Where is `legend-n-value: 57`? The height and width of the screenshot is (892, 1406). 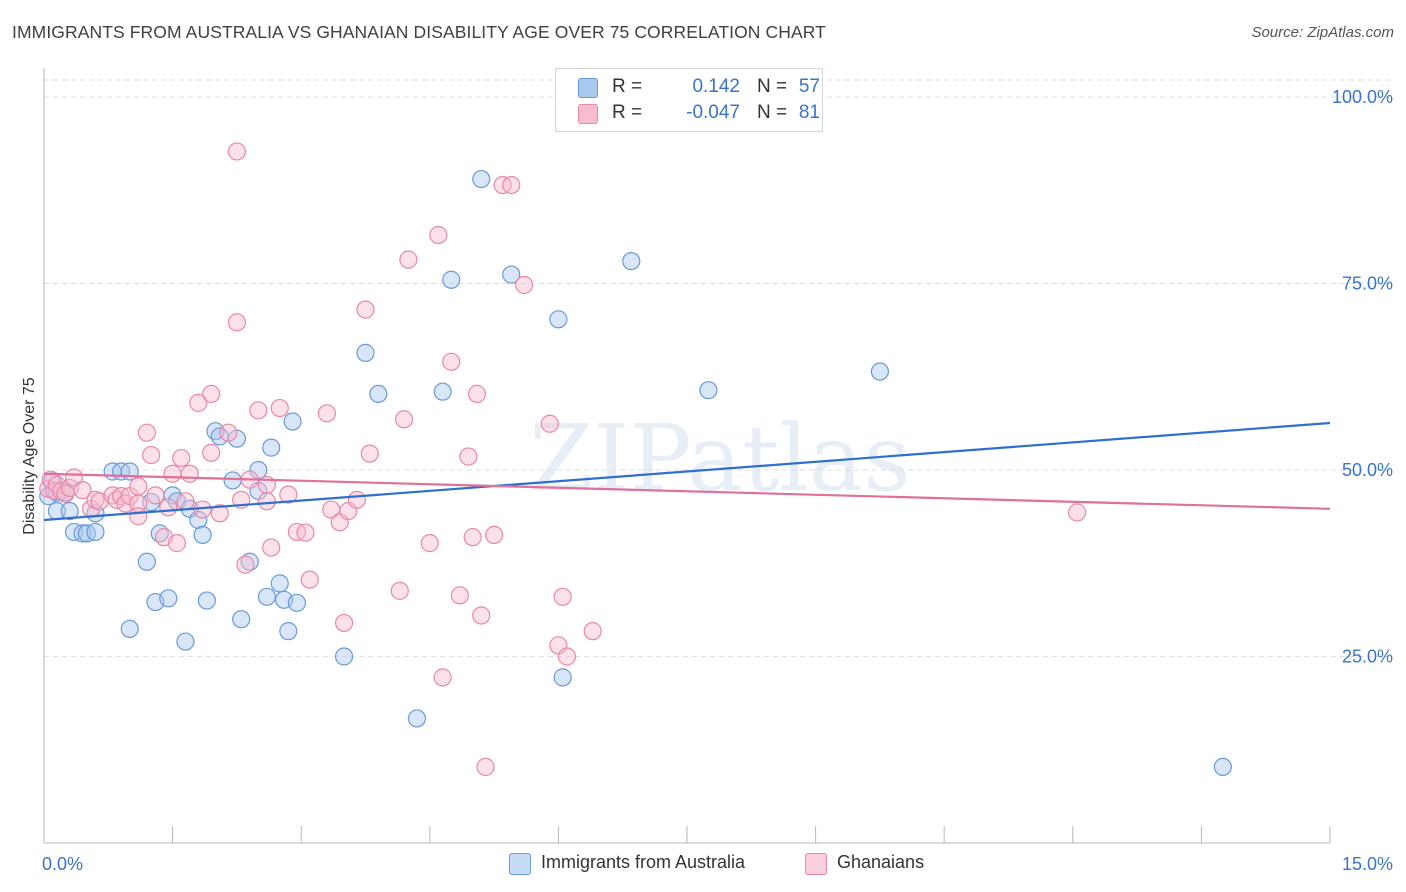 legend-n-value: 57 is located at coordinates (809, 86).